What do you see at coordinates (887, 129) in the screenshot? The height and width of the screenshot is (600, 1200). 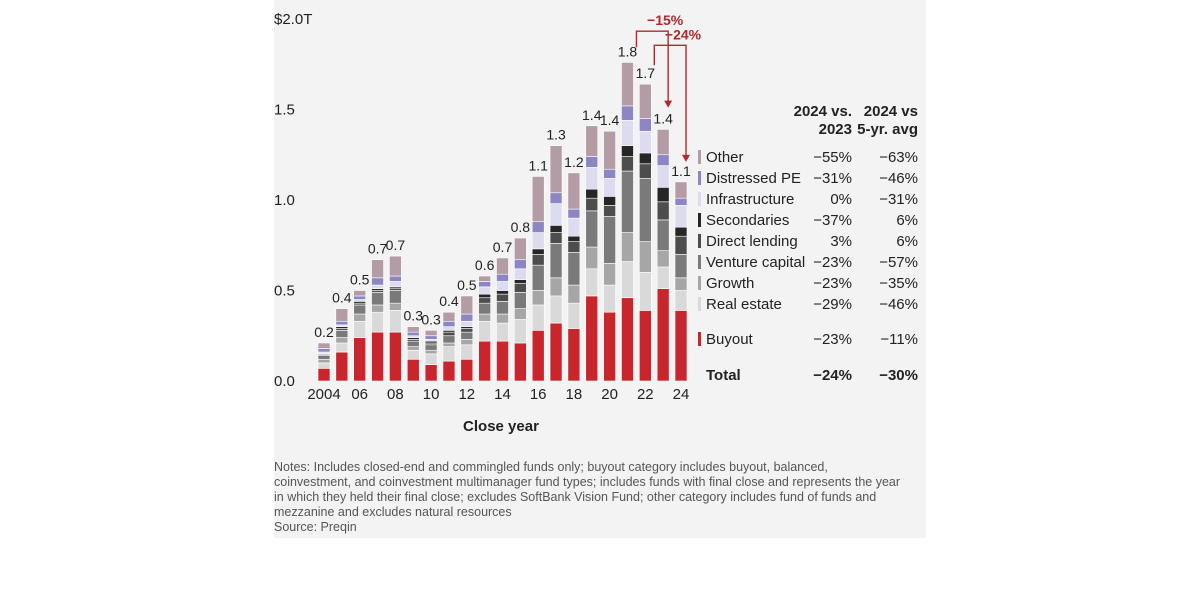 I see `table-header-line2: 5-yr. avg` at bounding box center [887, 129].